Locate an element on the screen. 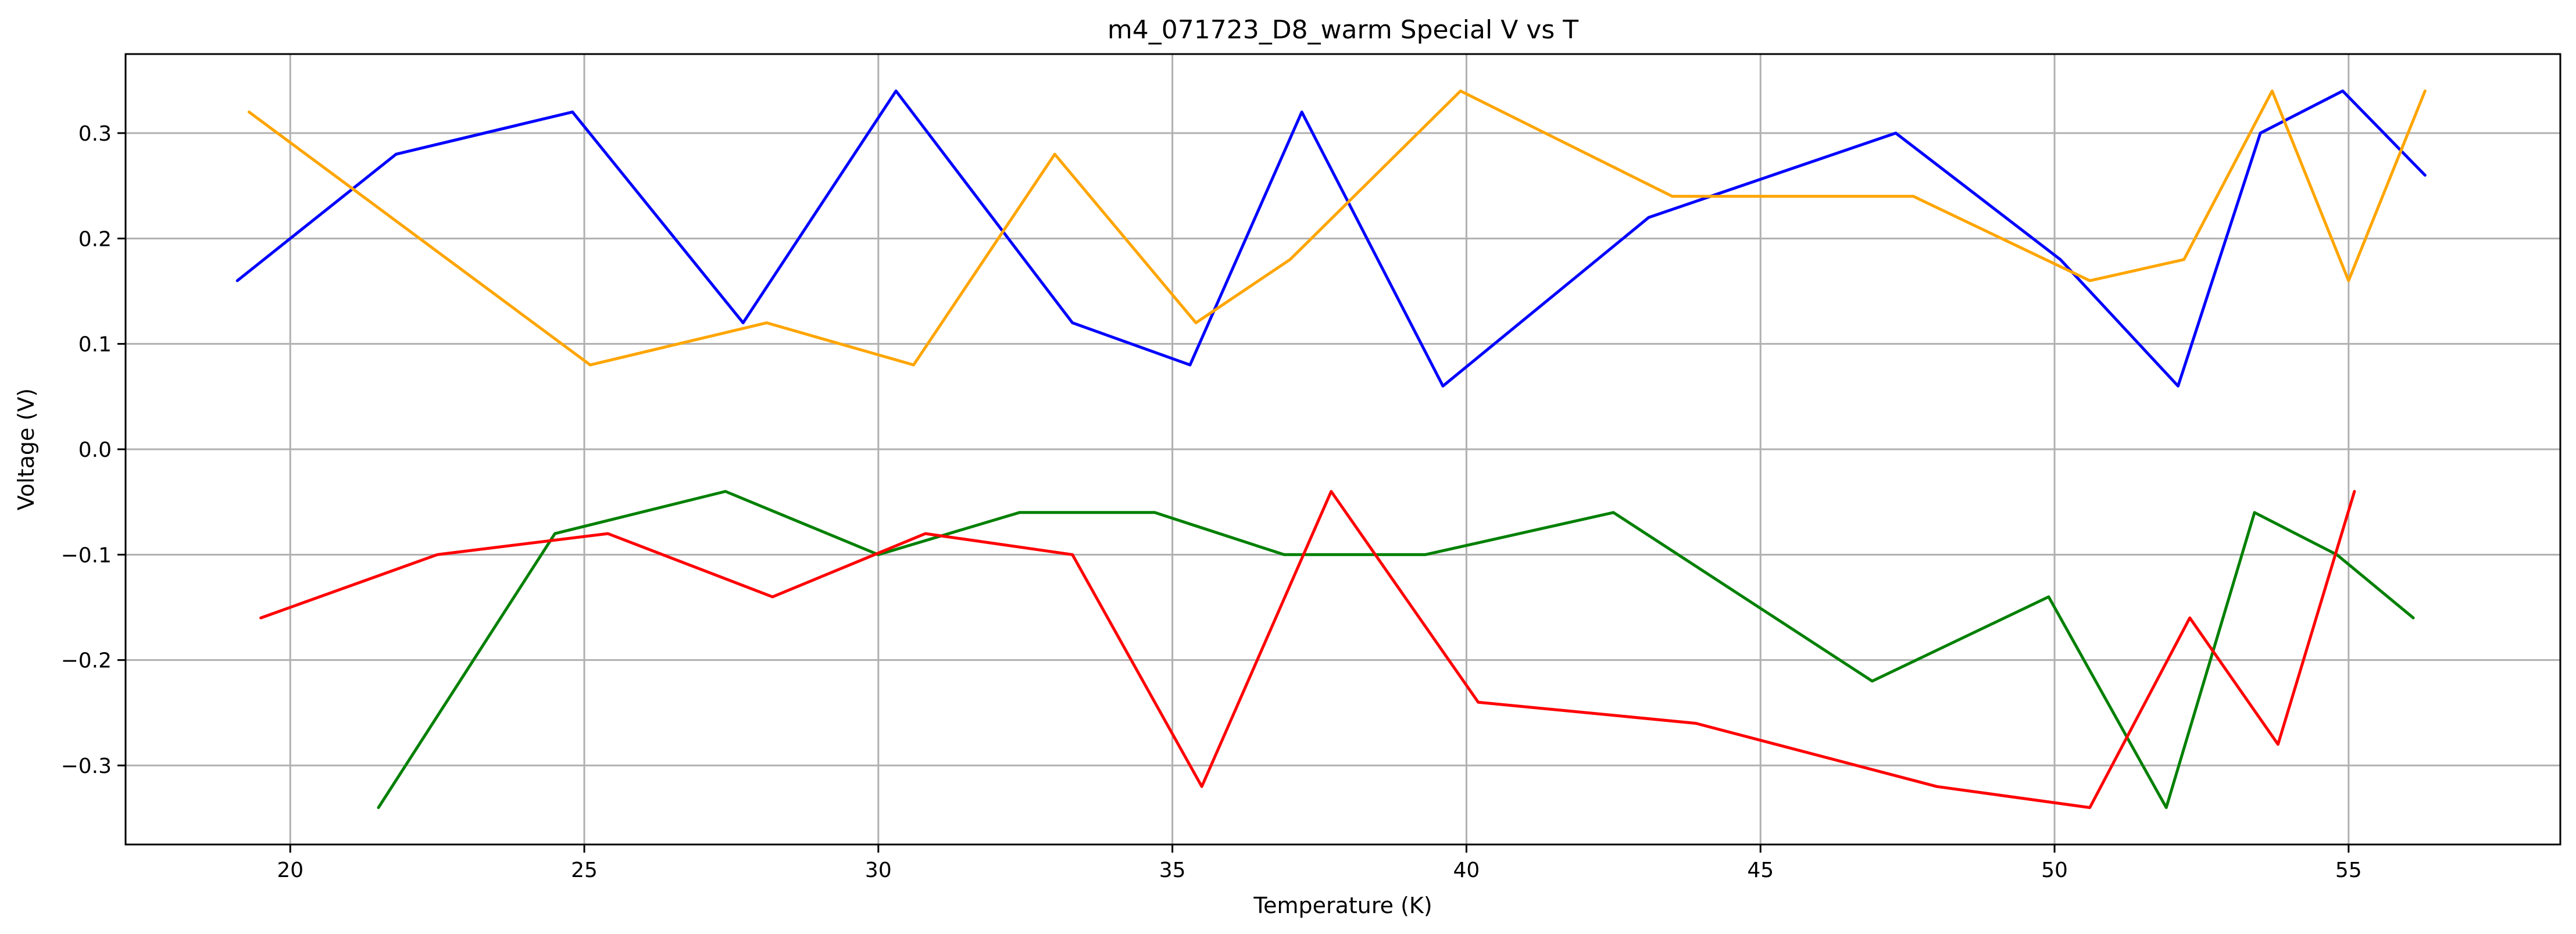 Image resolution: width=2576 pixels, height=934 pixels. y-tick-label: 0.0 is located at coordinates (95, 450).